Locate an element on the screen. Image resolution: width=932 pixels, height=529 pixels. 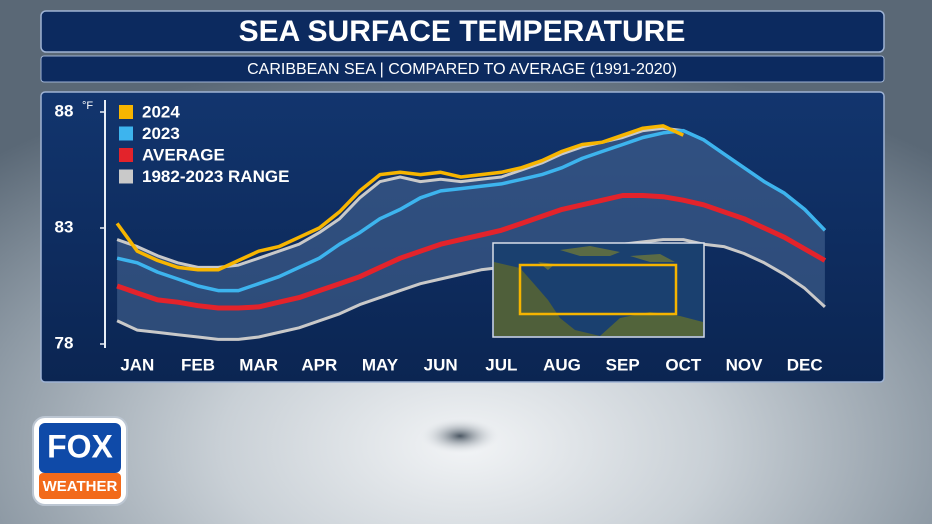
x-tick-label: DEC is located at coordinates (805, 364).